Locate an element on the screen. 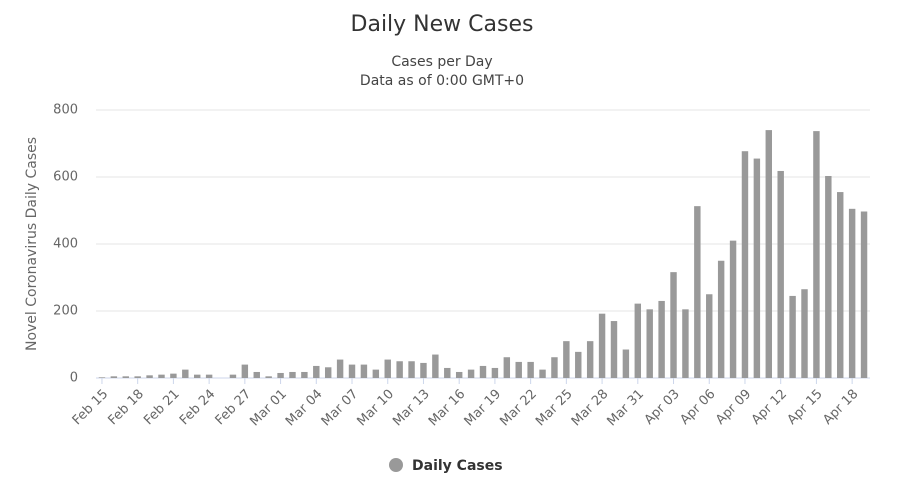  y-axis-title: Novel Coronavirus Daily Cases is located at coordinates (32, 244).